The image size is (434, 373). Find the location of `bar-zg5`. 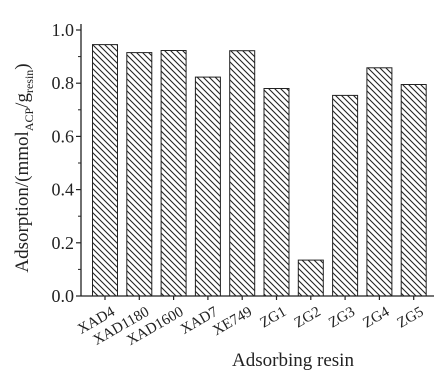

bar-zg5 is located at coordinates (413, 190).